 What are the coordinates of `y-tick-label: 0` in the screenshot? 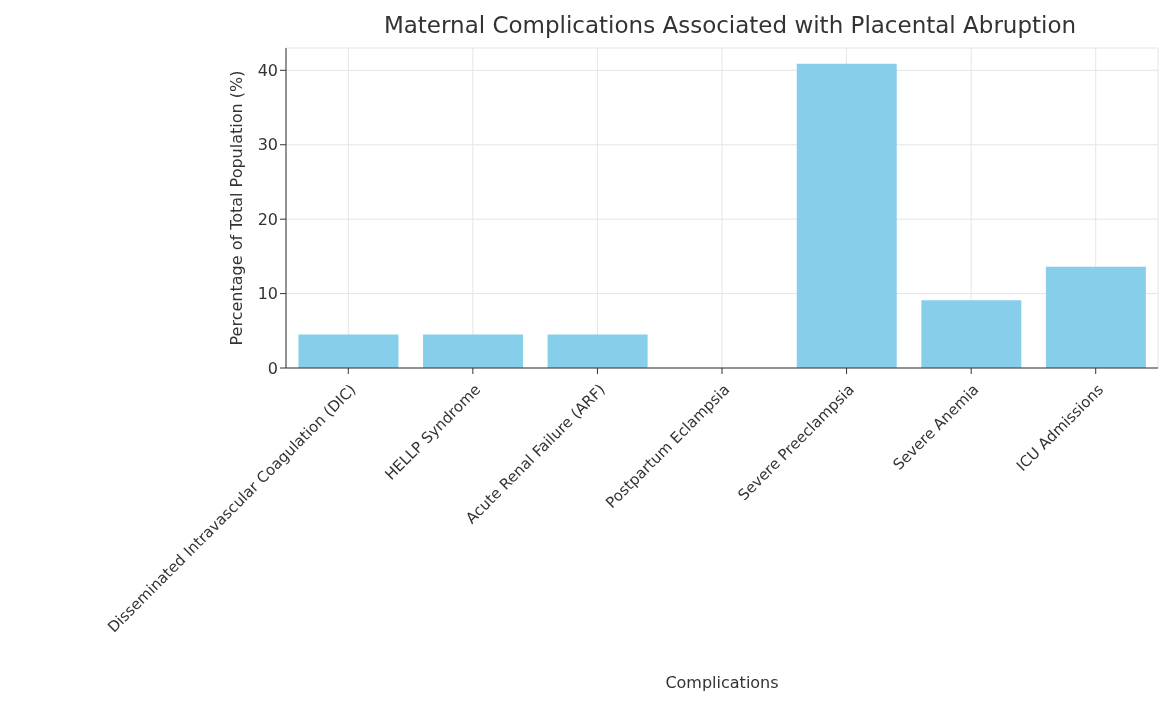 It's located at (272, 368).